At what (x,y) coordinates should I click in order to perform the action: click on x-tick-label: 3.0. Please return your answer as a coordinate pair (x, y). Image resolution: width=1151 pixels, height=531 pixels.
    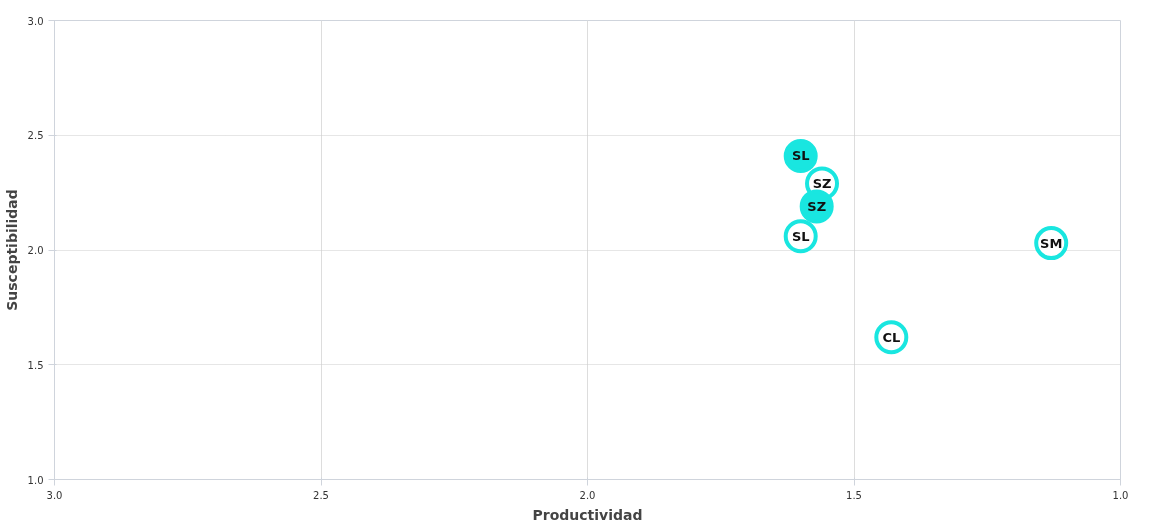
    Looking at the image, I should click on (54, 495).